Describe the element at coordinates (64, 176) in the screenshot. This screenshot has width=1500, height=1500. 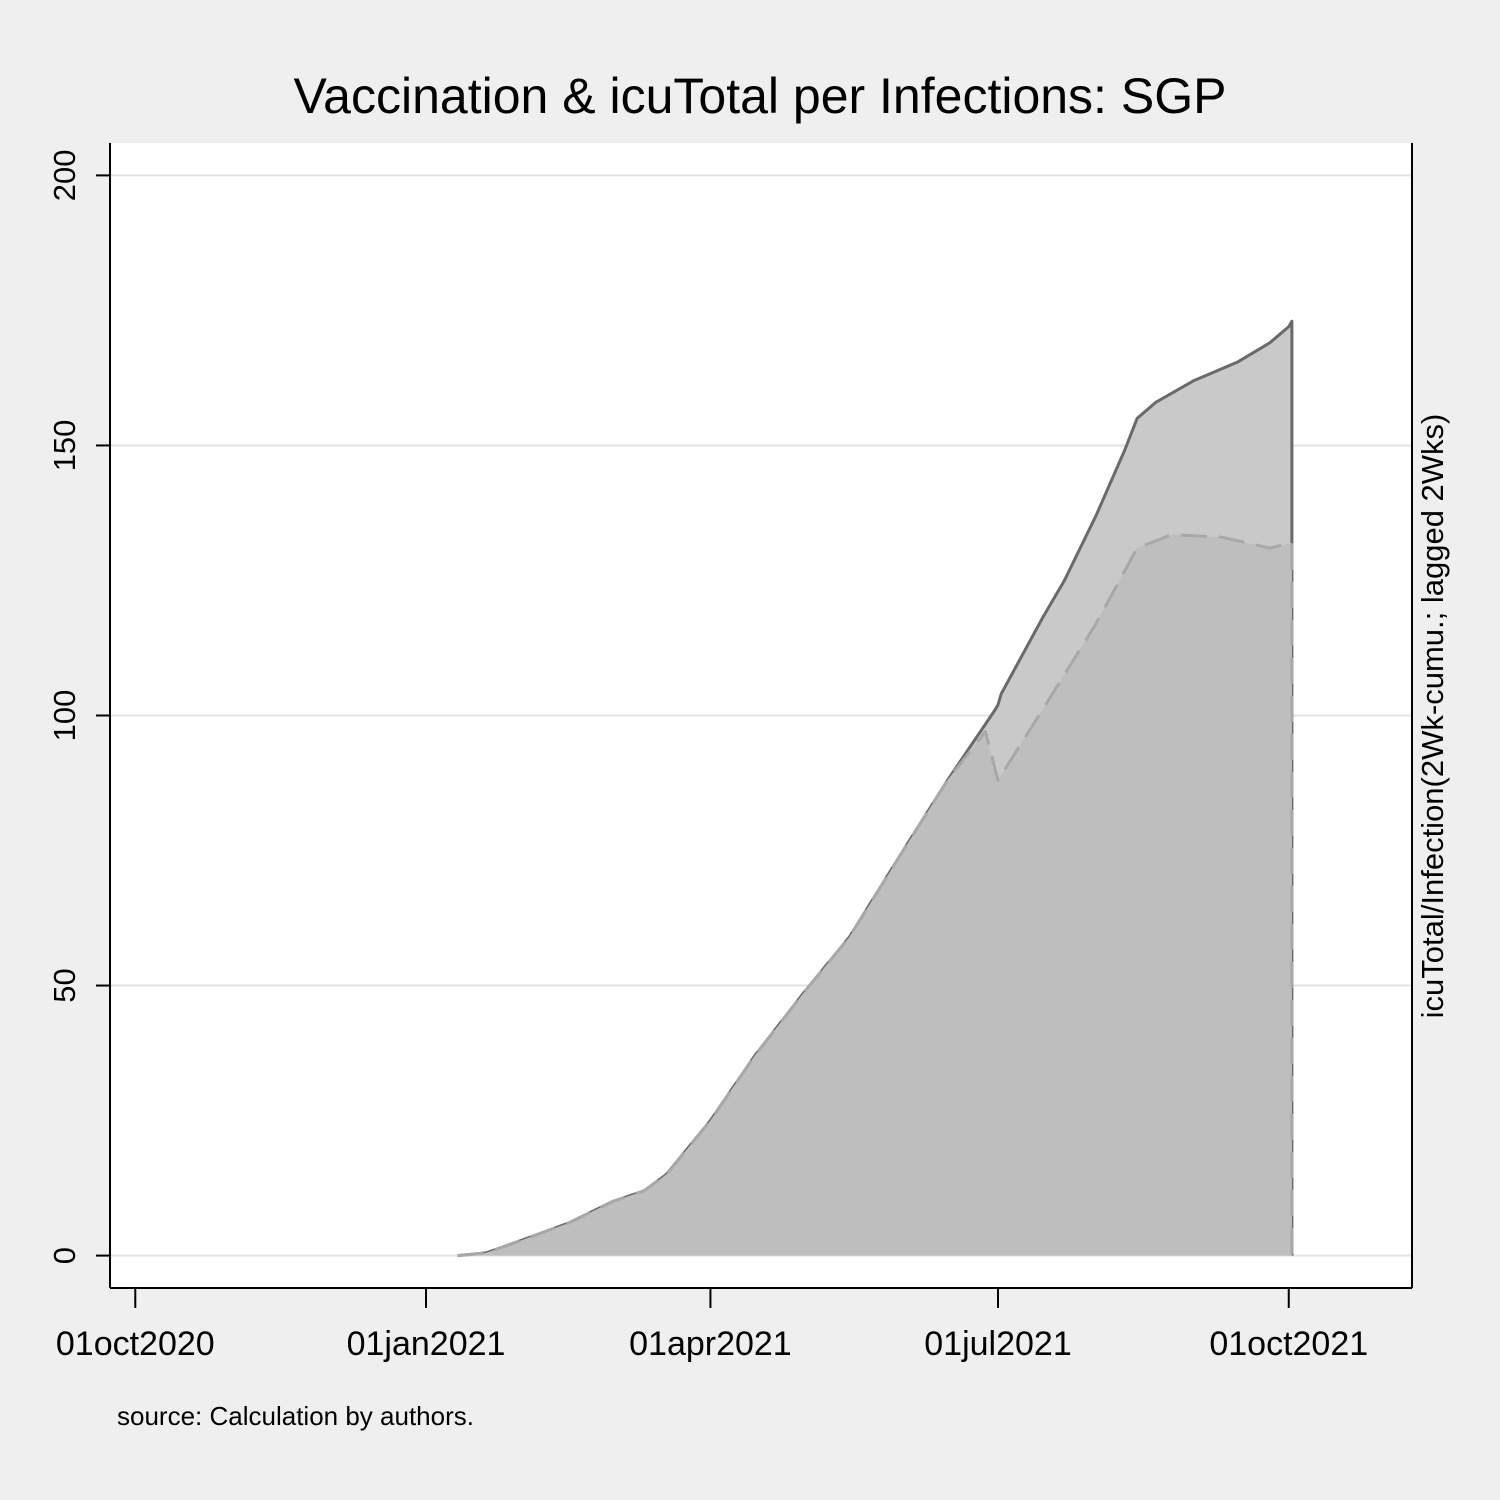
I see `y-tick-label: 200` at that location.